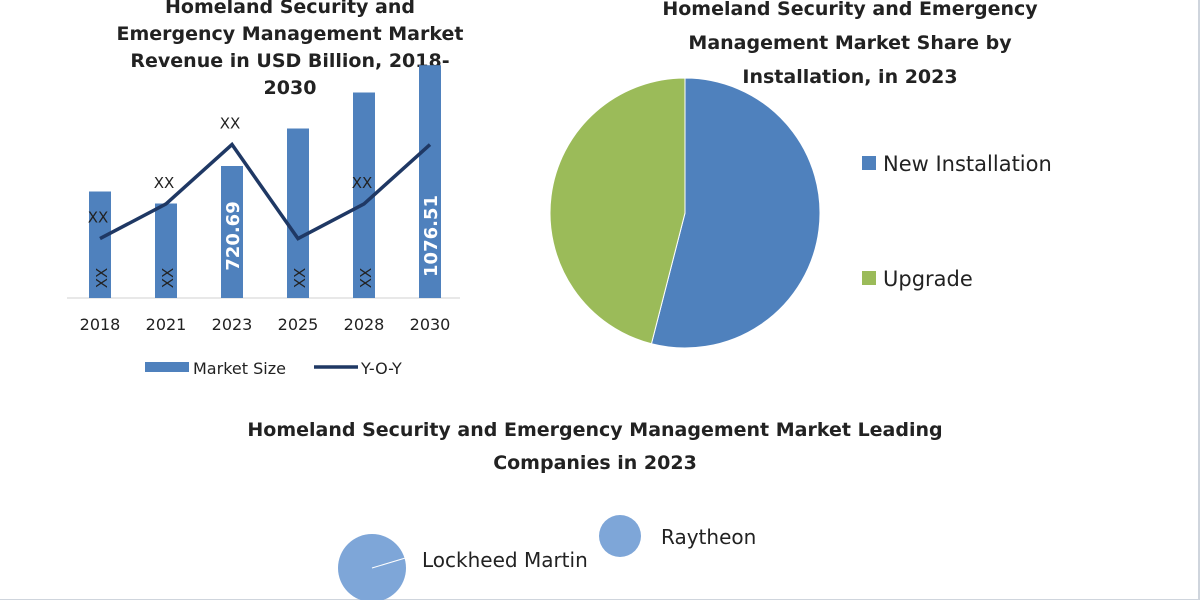 The height and width of the screenshot is (600, 1200). Describe the element at coordinates (98, 218) in the screenshot. I see `line-point-label-2018: XX` at that location.